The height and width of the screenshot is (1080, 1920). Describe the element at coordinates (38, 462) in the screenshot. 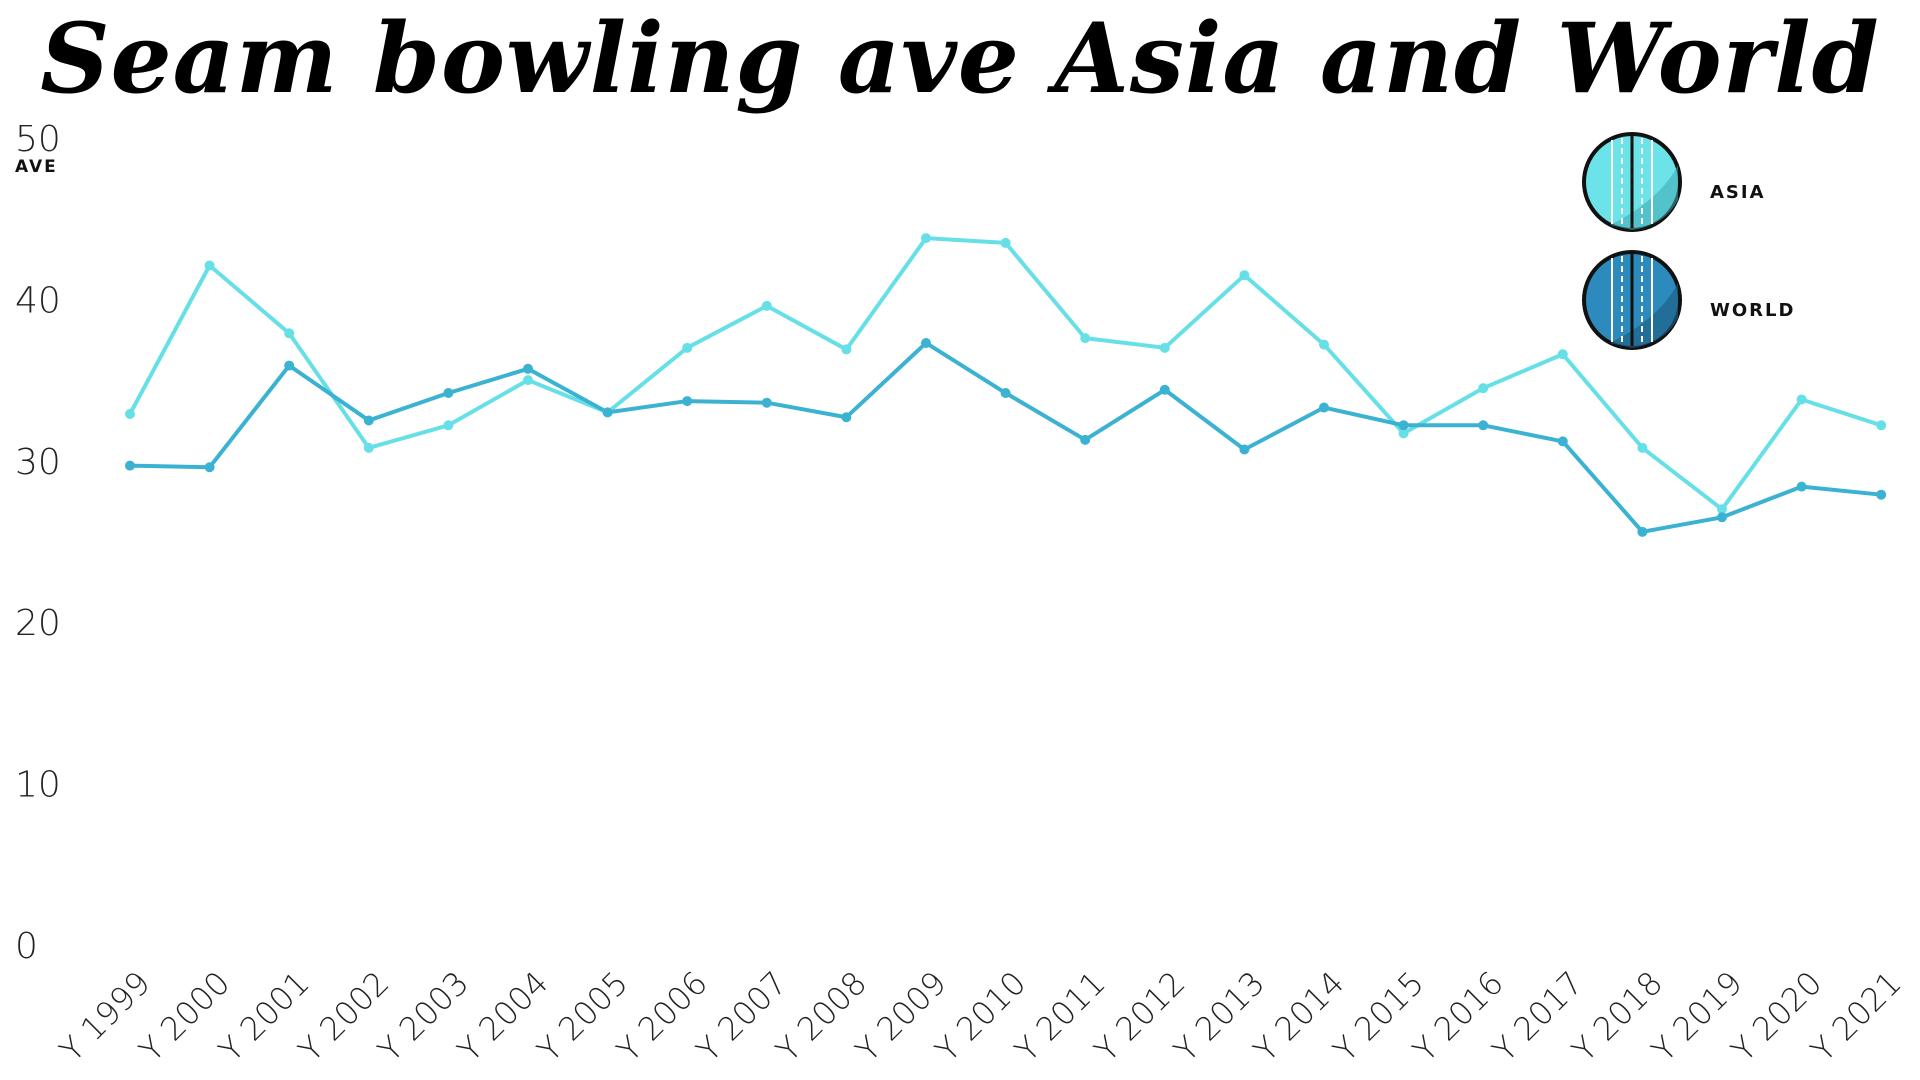

I see `y-tick-label: 30` at that location.